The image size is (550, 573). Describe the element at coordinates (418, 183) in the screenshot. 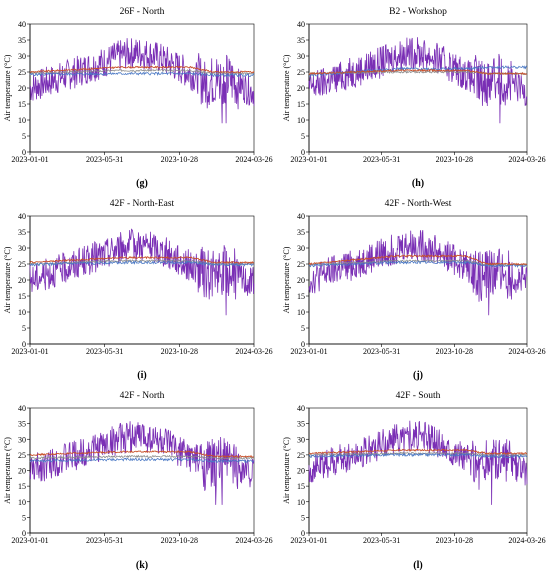

I see `panel-label: (h)` at that location.